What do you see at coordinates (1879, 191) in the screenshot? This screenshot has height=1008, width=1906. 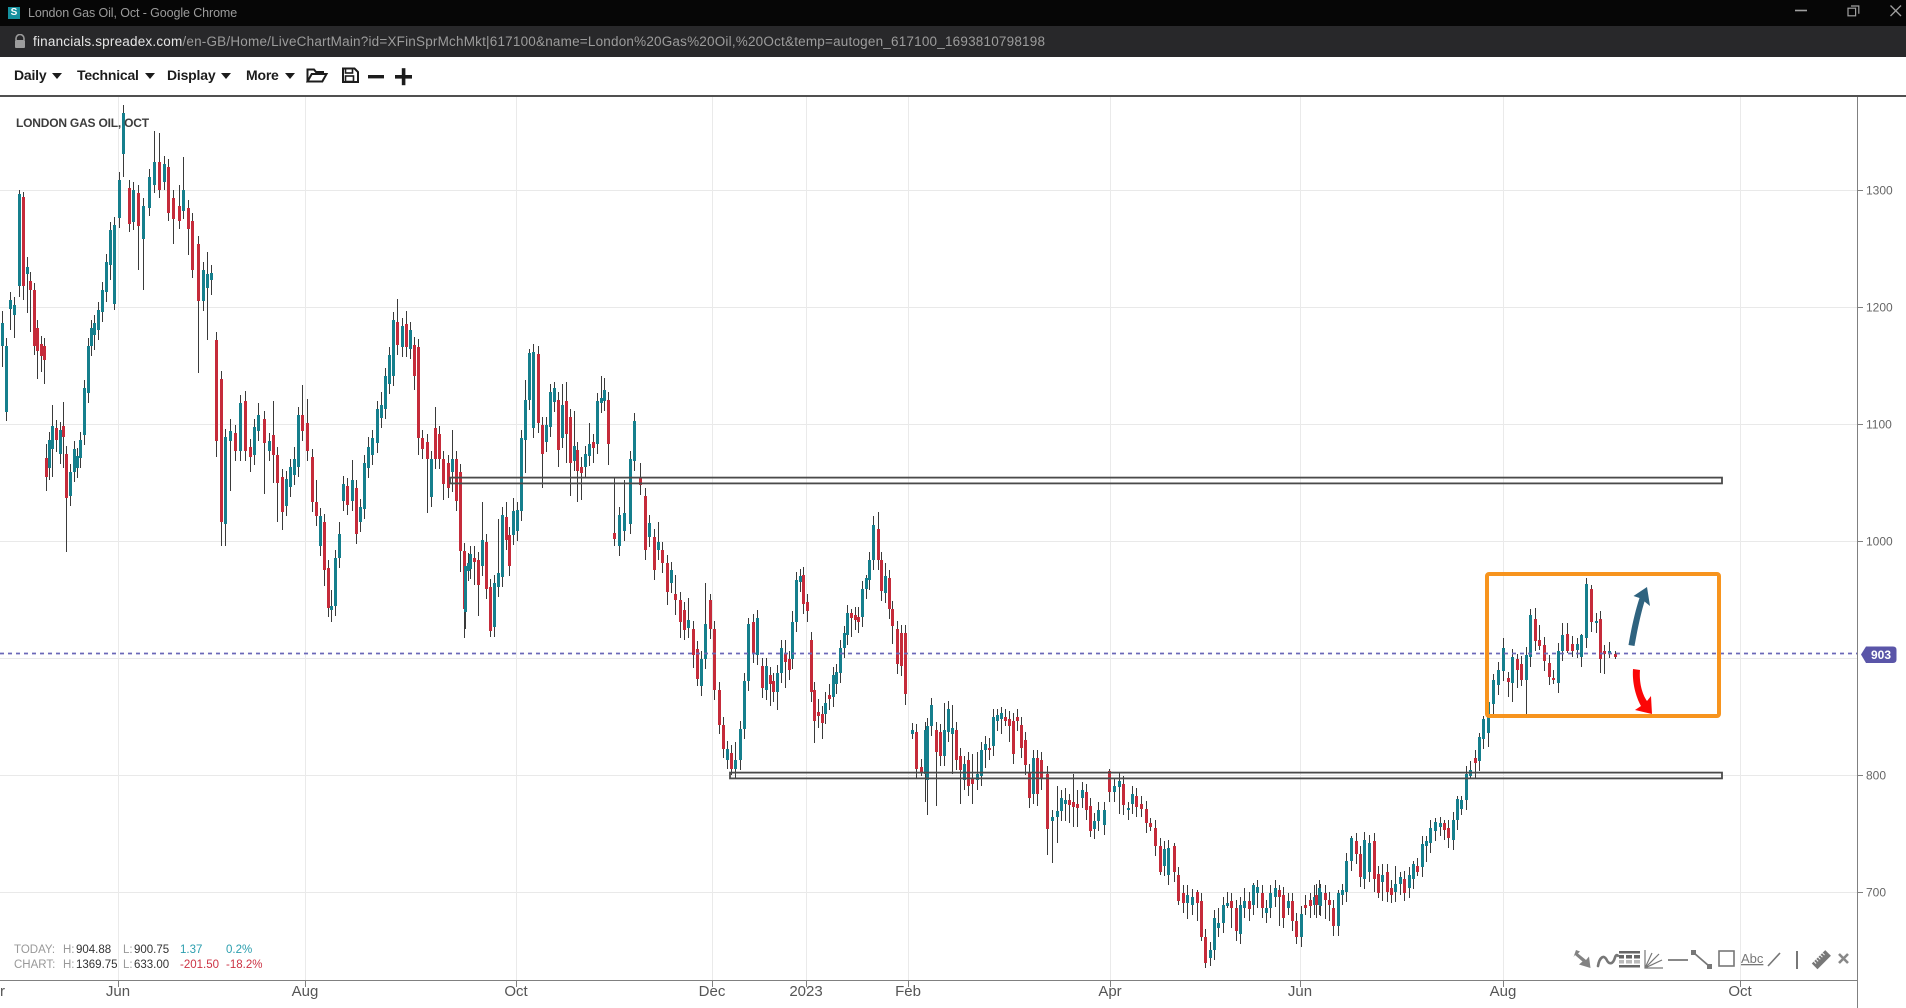 I see `svg-text: 1300` at bounding box center [1879, 191].